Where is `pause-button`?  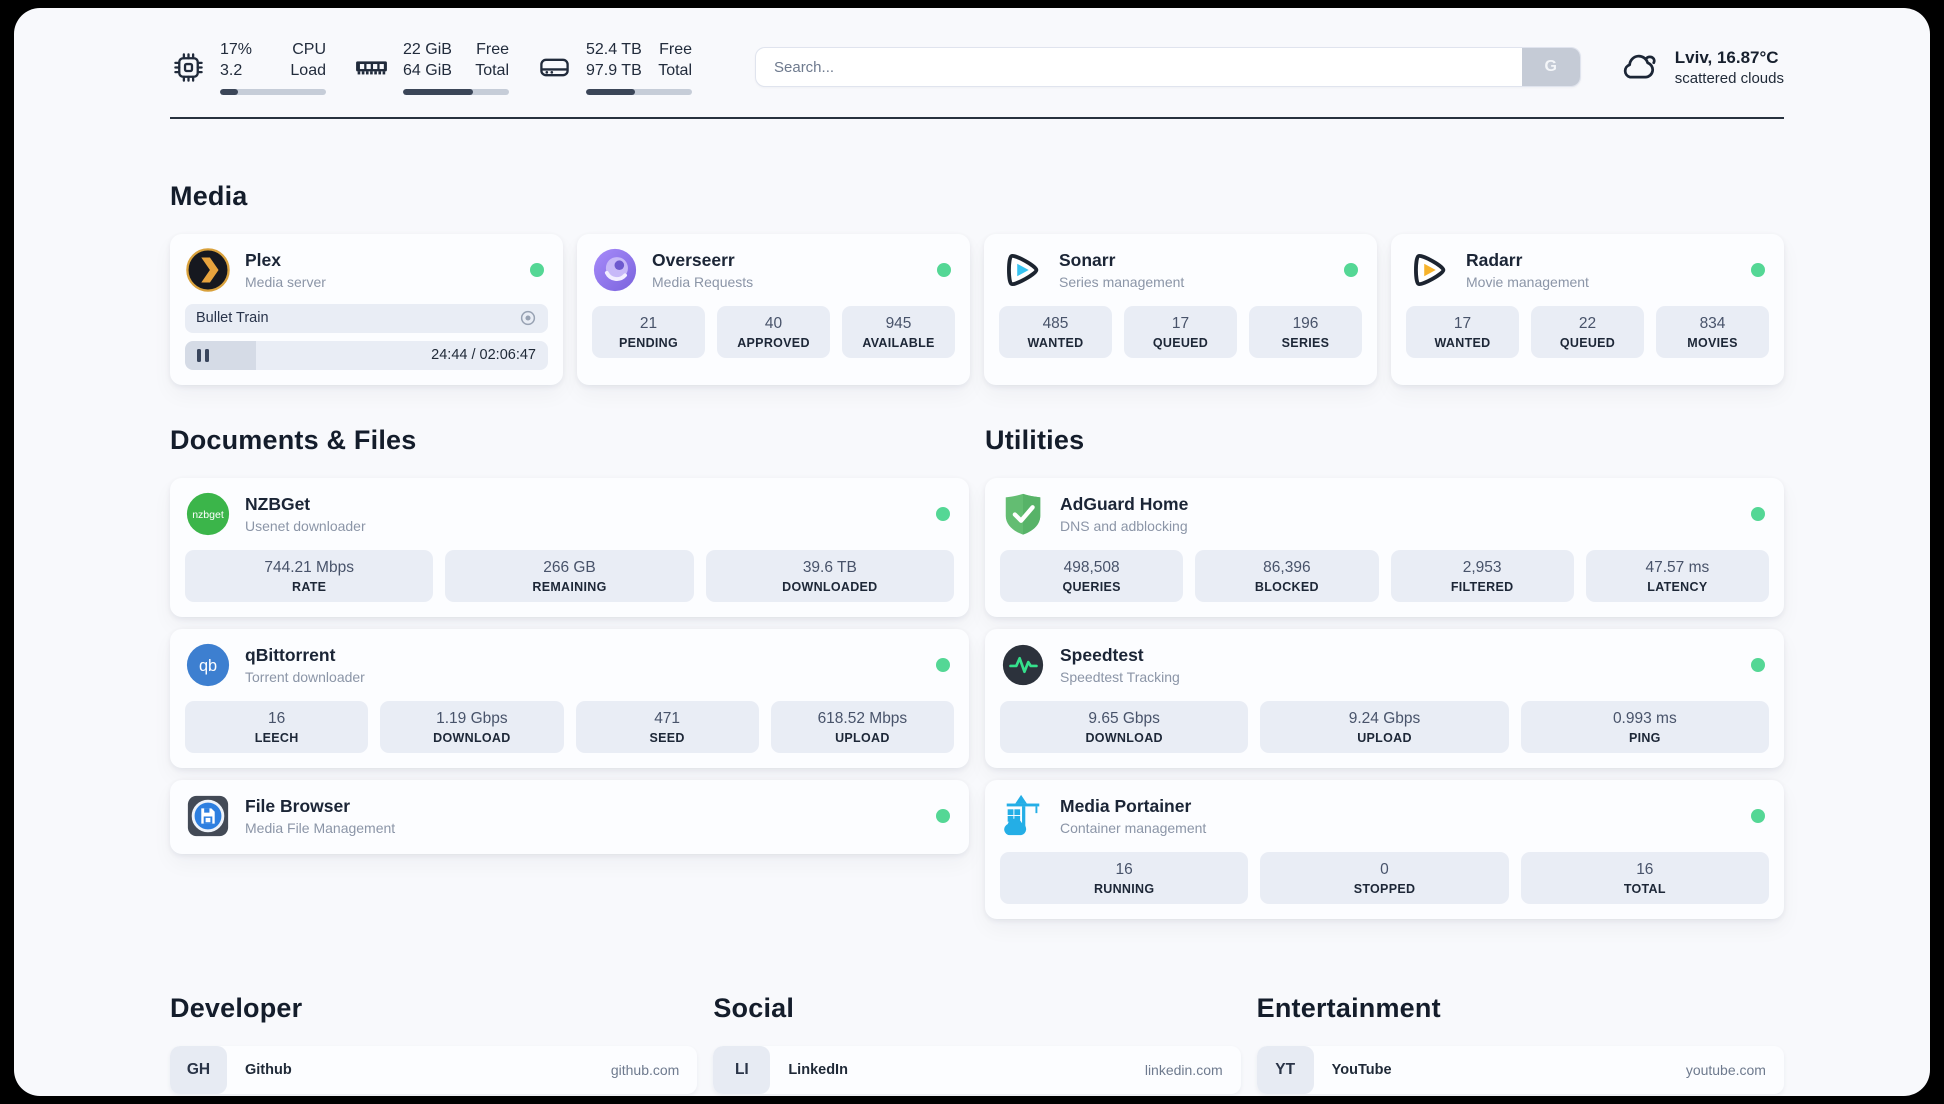
pause-button is located at coordinates (203, 355).